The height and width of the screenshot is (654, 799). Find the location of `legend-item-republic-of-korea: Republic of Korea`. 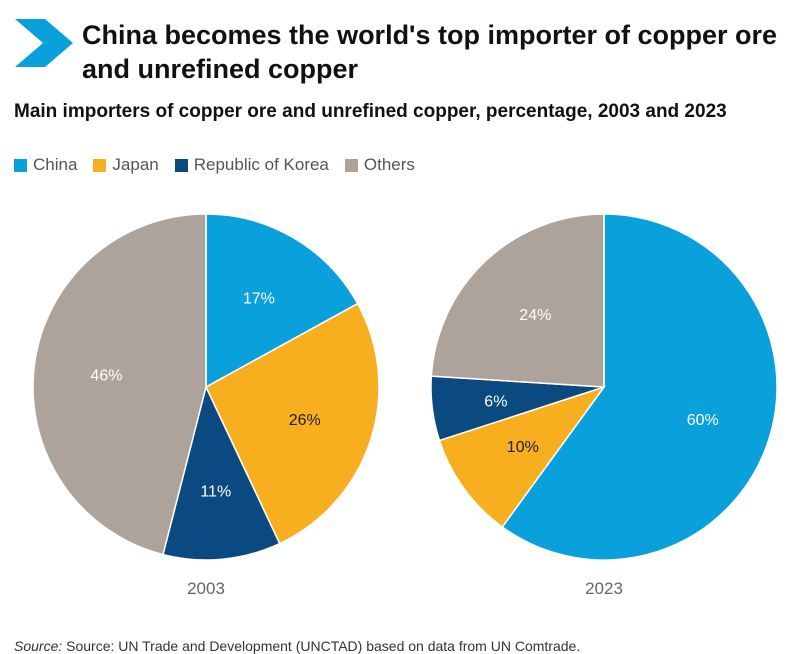

legend-item-republic-of-korea: Republic of Korea is located at coordinates (251, 165).